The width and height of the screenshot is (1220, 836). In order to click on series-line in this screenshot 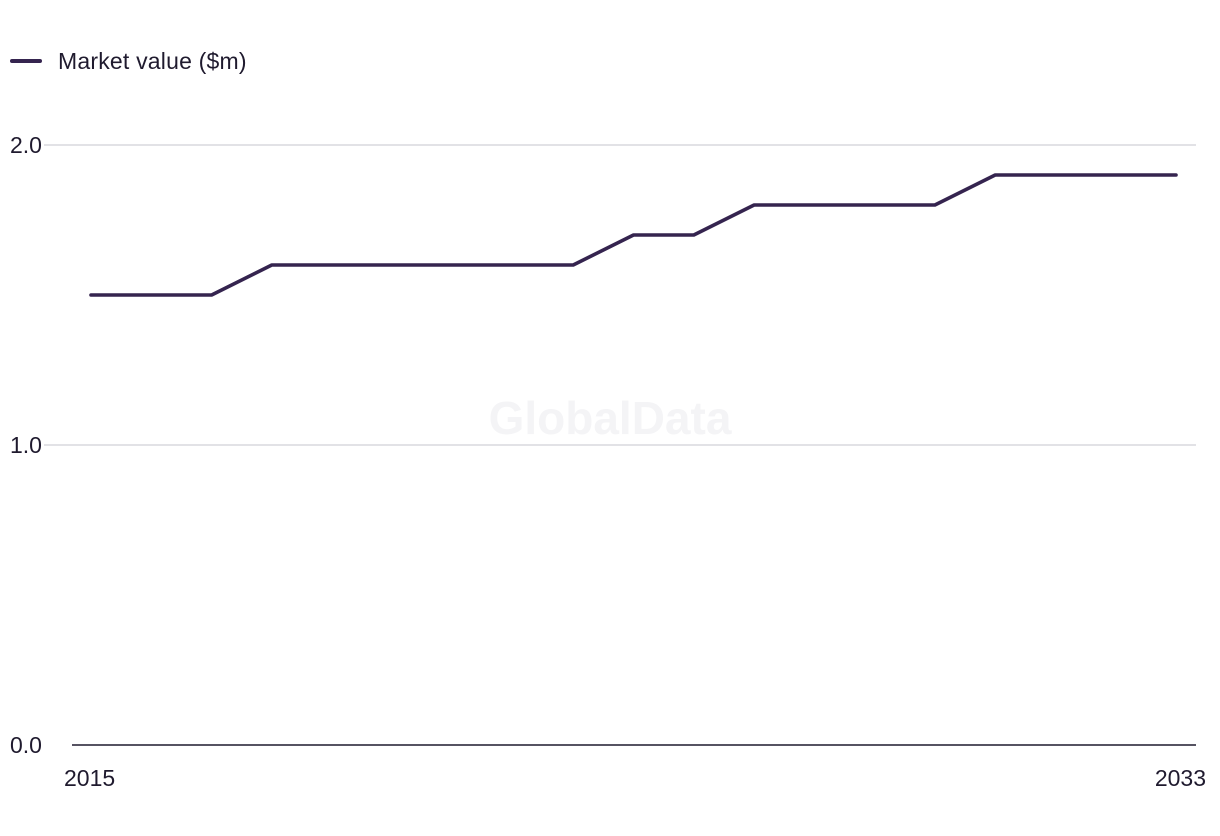, I will do `click(633, 235)`.